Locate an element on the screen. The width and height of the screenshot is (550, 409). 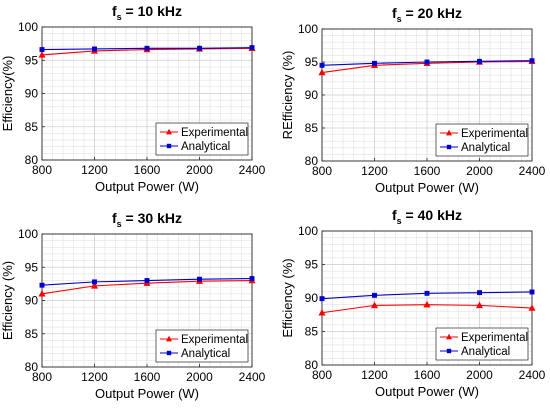
chart-title: fs = 30 kHz is located at coordinates (147, 219).